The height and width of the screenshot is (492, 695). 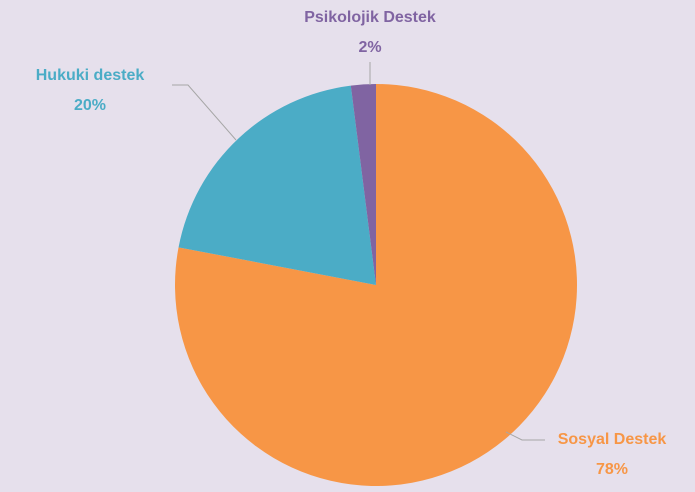 I want to click on slice-value-label: 2%, so click(x=369, y=47).